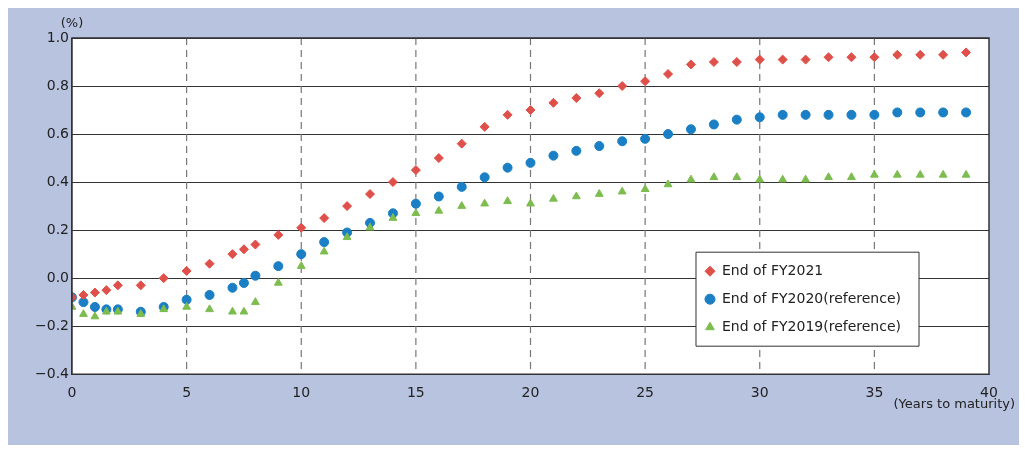  Describe the element at coordinates (811, 297) in the screenshot. I see `legend-label: End of FY2020(reference)` at that location.